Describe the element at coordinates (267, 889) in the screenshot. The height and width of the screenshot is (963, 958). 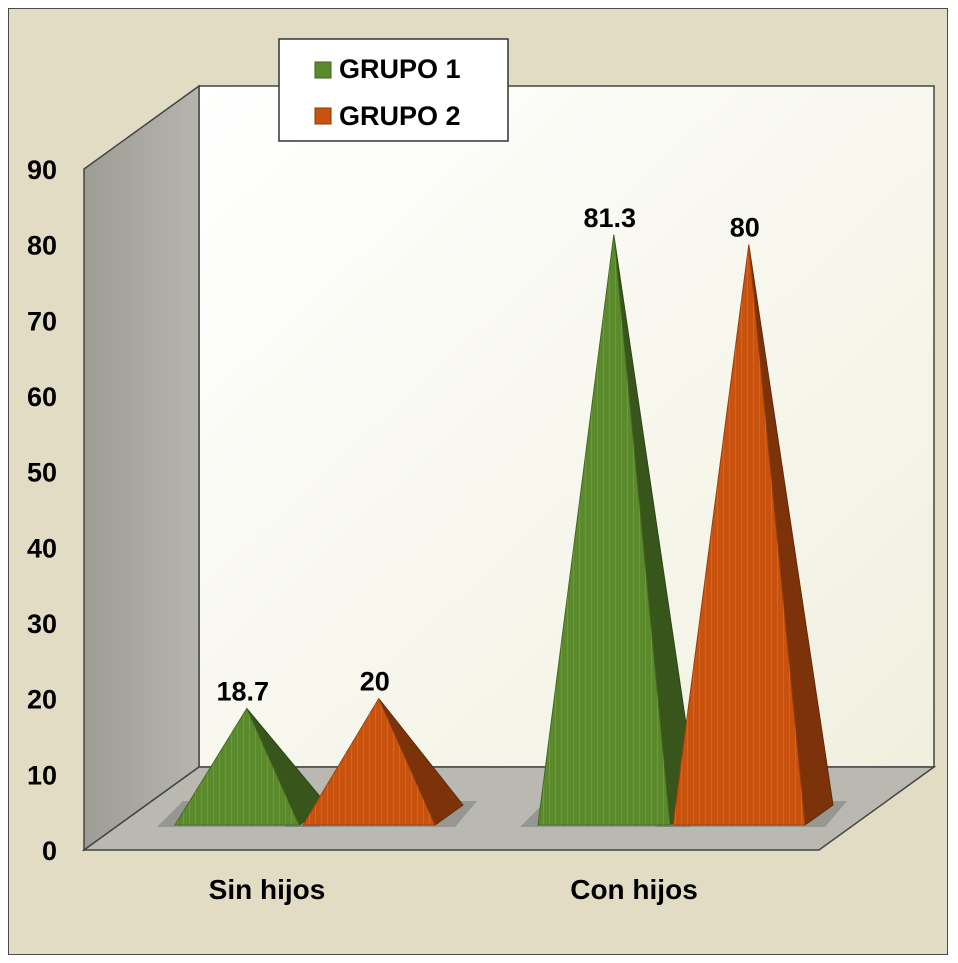
I see `category-label: Sin hijos` at that location.